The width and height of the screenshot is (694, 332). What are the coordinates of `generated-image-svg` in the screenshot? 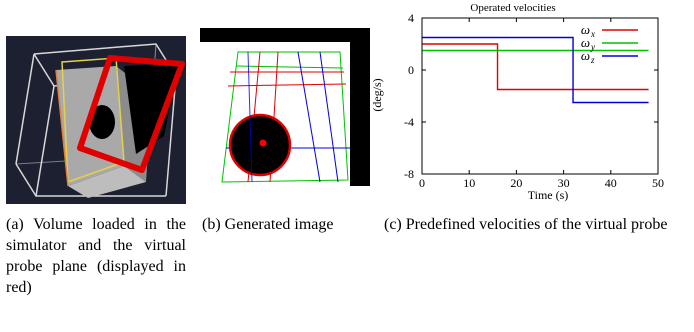 It's located at (285, 107).